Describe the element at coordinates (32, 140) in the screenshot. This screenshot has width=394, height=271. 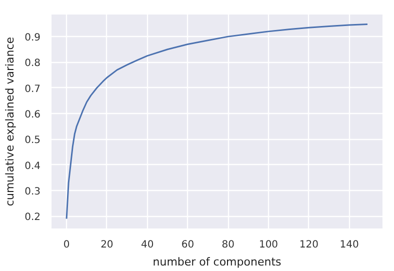
I see `y-tick-label: 0.5` at that location.